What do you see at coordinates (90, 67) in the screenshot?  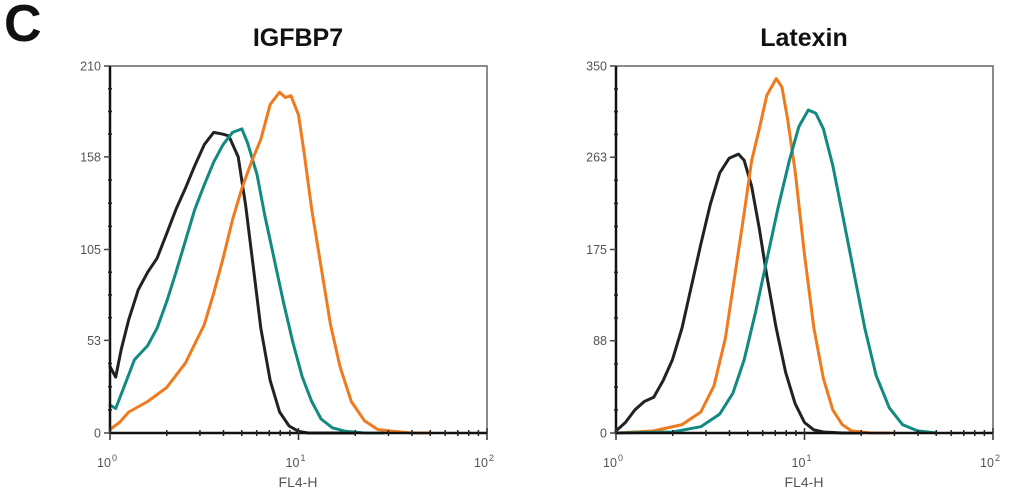 I see `y-tick-label: 210` at bounding box center [90, 67].